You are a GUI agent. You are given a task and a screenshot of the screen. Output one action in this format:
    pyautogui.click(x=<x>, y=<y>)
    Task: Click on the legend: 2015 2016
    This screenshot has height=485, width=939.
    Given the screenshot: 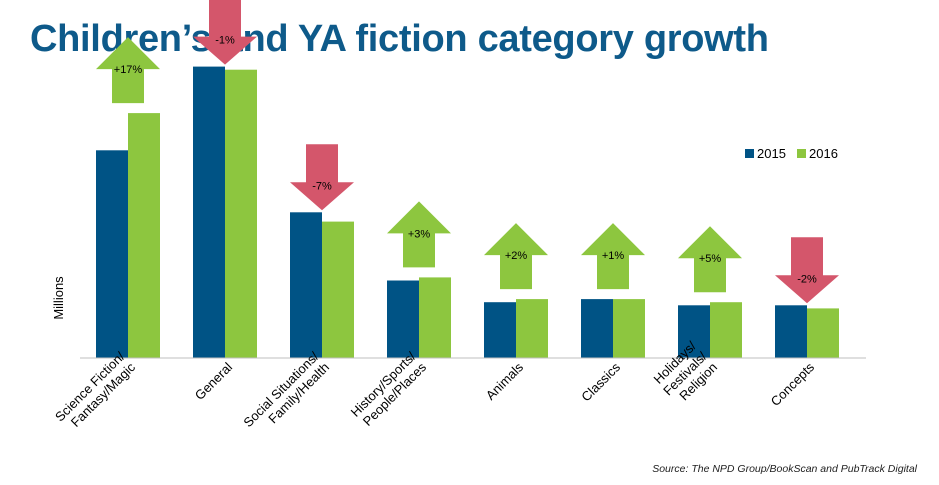 What is the action you would take?
    pyautogui.click(x=791, y=153)
    